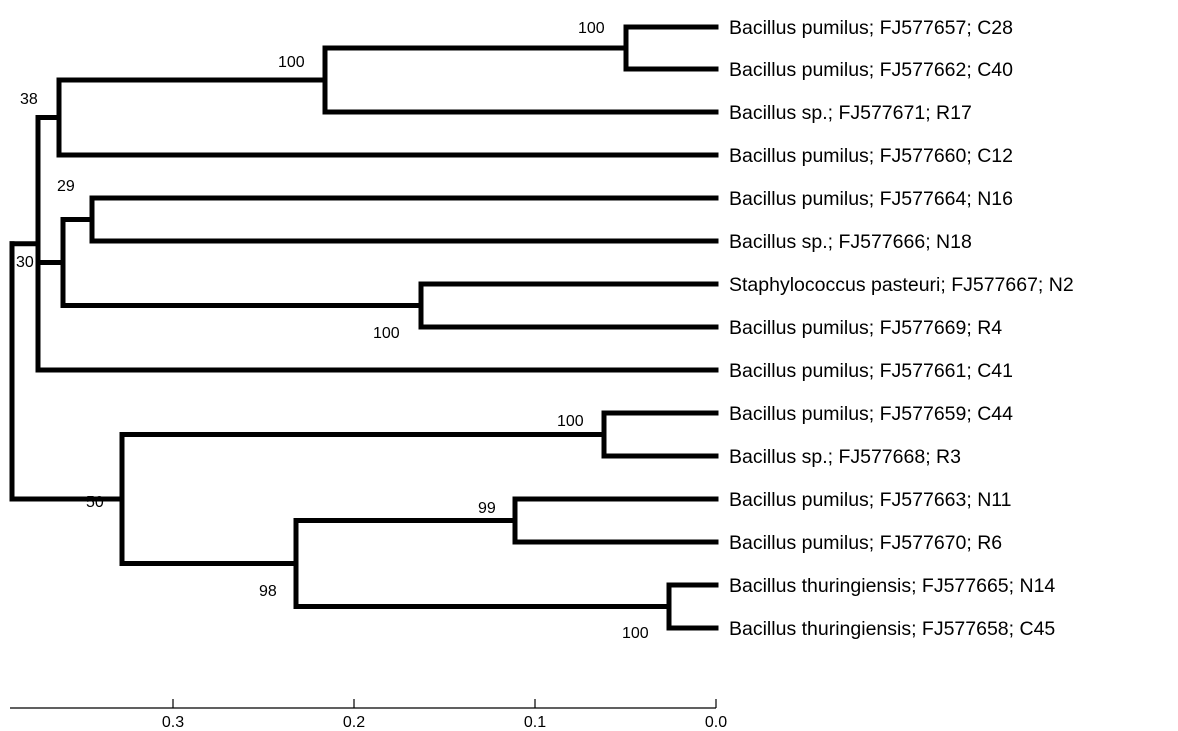  Describe the element at coordinates (870, 500) in the screenshot. I see `taxon-label: Bacillus pumilus; FJ577663; N11` at that location.